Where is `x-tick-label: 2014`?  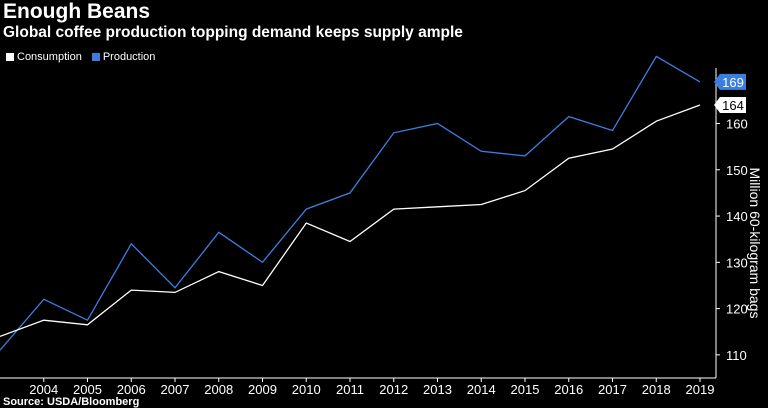
x-tick-label: 2014 is located at coordinates (481, 389).